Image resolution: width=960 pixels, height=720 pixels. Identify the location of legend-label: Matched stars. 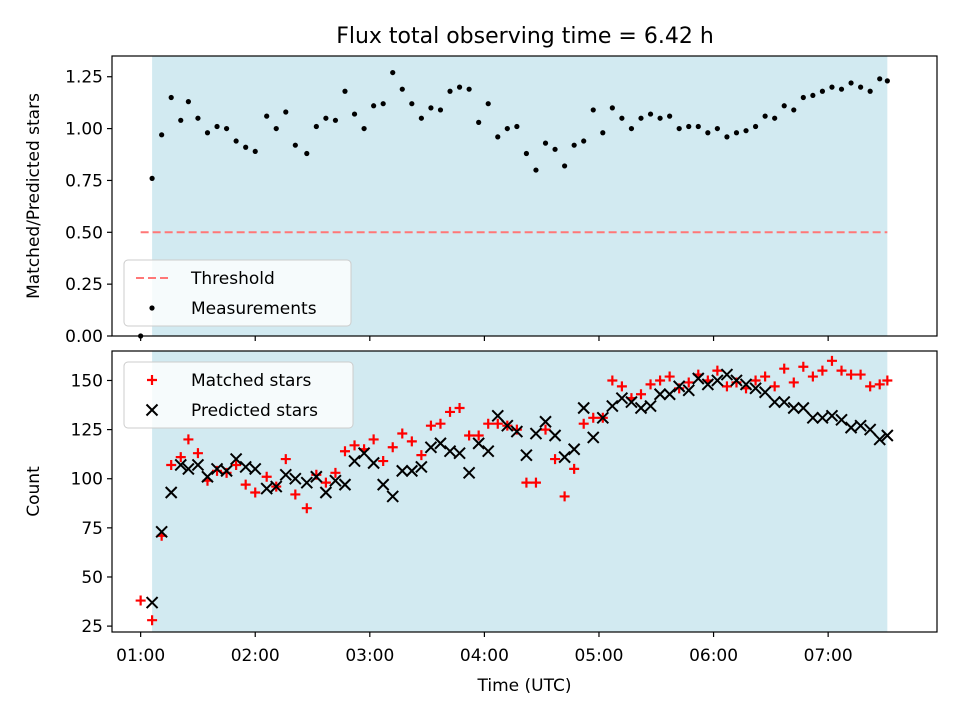
(251, 381).